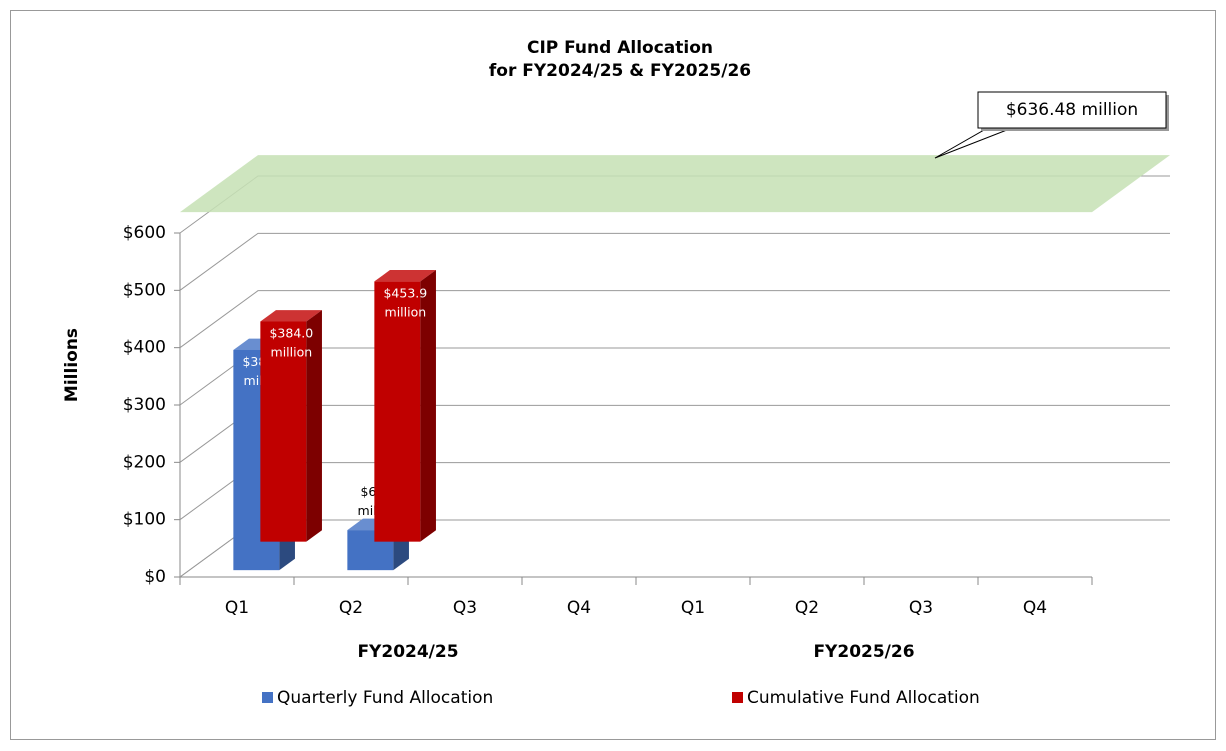 The height and width of the screenshot is (751, 1226). I want to click on value-label: $453.9 million, so click(405, 302).